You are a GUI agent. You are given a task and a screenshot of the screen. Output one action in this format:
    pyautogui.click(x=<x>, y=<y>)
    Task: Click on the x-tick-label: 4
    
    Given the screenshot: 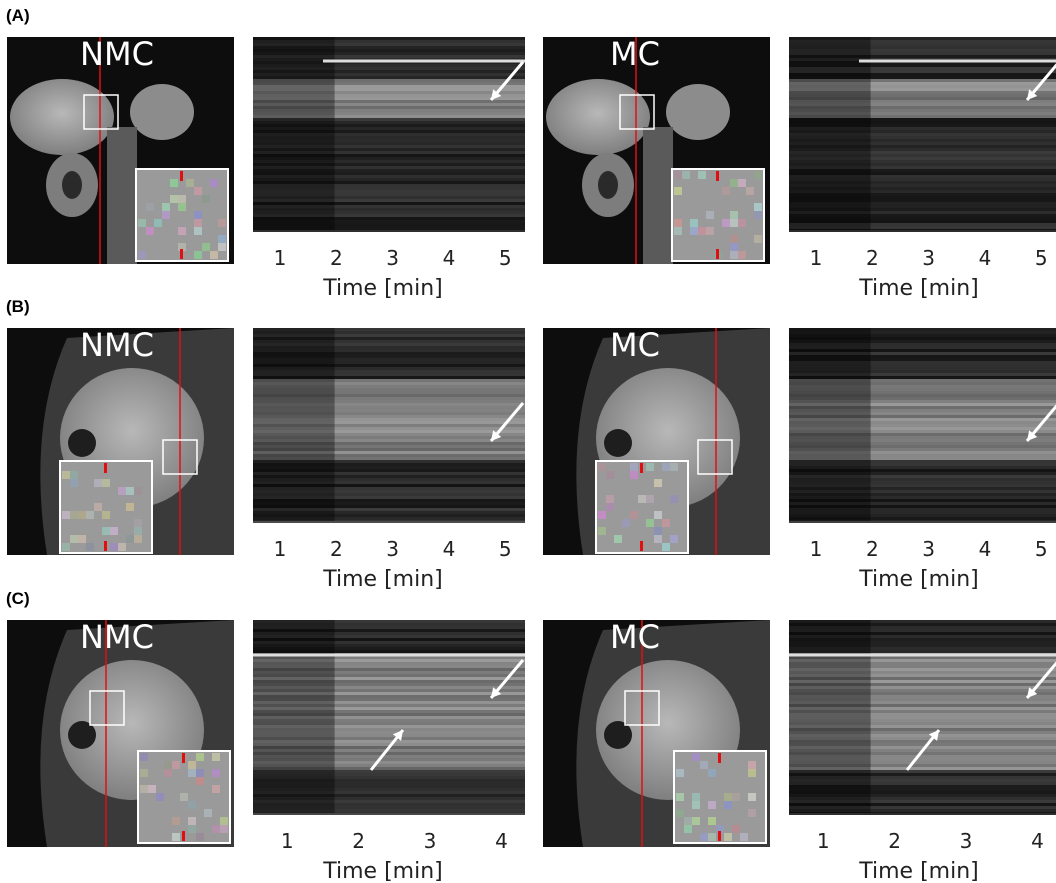 What is the action you would take?
    pyautogui.click(x=501, y=841)
    